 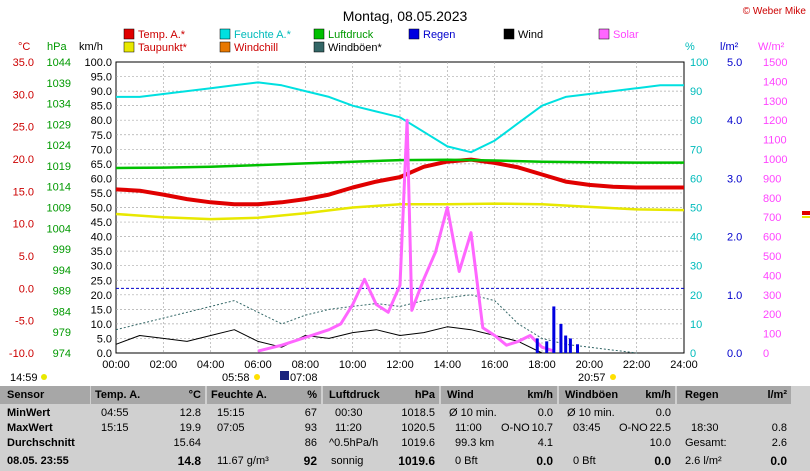 What do you see at coordinates (304, 378) in the screenshot?
I see `moon-time: 07:08` at bounding box center [304, 378].